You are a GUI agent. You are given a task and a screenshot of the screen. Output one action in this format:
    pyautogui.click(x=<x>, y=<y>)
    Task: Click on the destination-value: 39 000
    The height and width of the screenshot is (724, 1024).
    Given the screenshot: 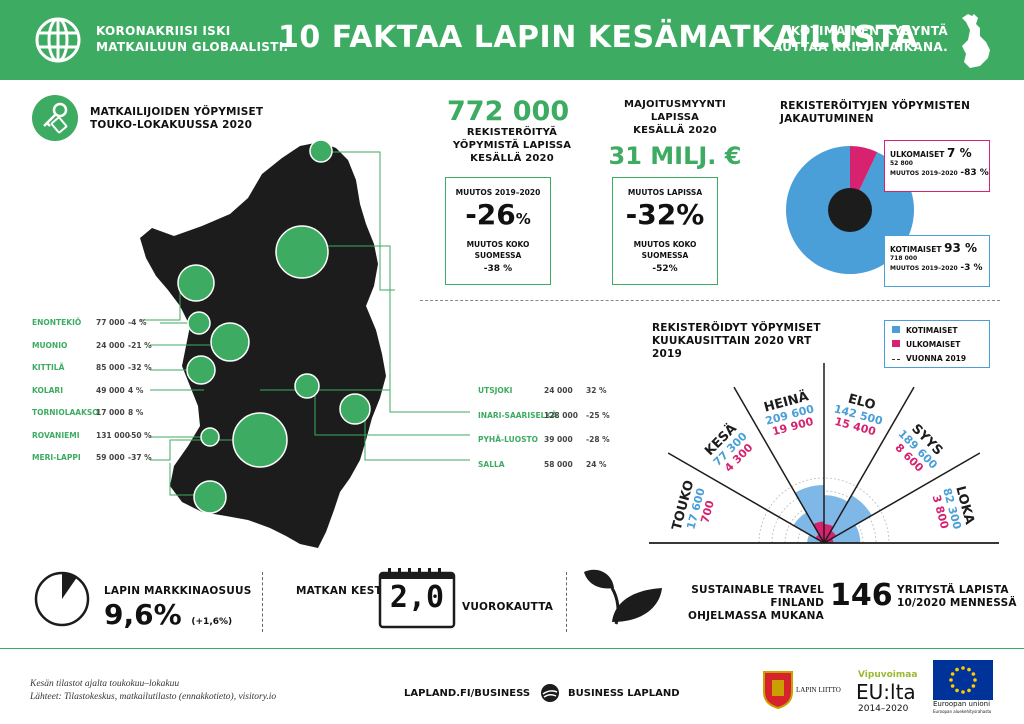 What is the action you would take?
    pyautogui.click(x=558, y=439)
    